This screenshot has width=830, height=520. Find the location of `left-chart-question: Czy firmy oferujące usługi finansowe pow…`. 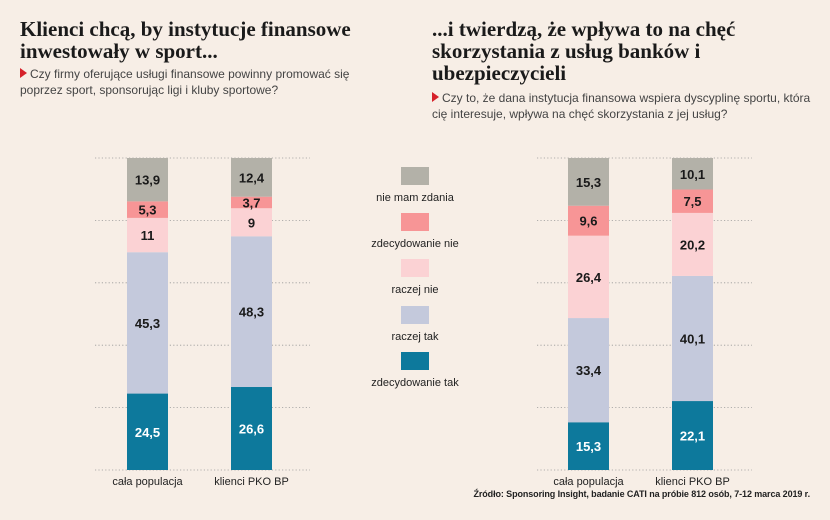

left-chart-question: Czy firmy oferujące usługi finansowe pow… is located at coordinates (185, 82).